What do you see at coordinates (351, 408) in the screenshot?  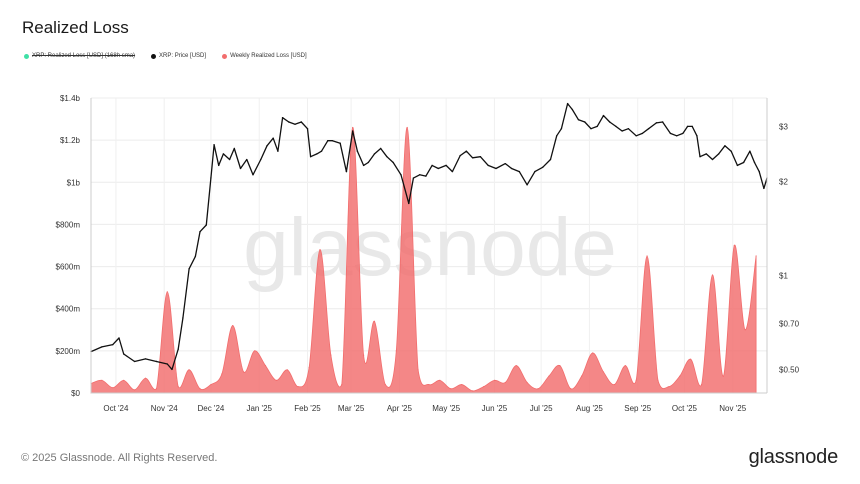 I see `x-tick-label: Mar '25` at bounding box center [351, 408].